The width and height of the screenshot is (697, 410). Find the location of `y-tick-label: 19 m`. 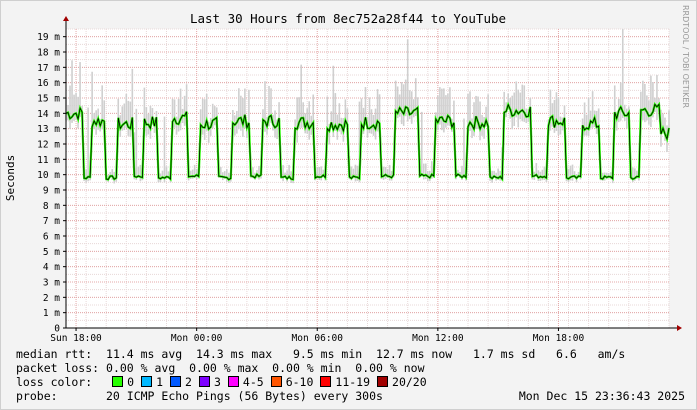

y-tick-label: 19 m is located at coordinates (48, 37).